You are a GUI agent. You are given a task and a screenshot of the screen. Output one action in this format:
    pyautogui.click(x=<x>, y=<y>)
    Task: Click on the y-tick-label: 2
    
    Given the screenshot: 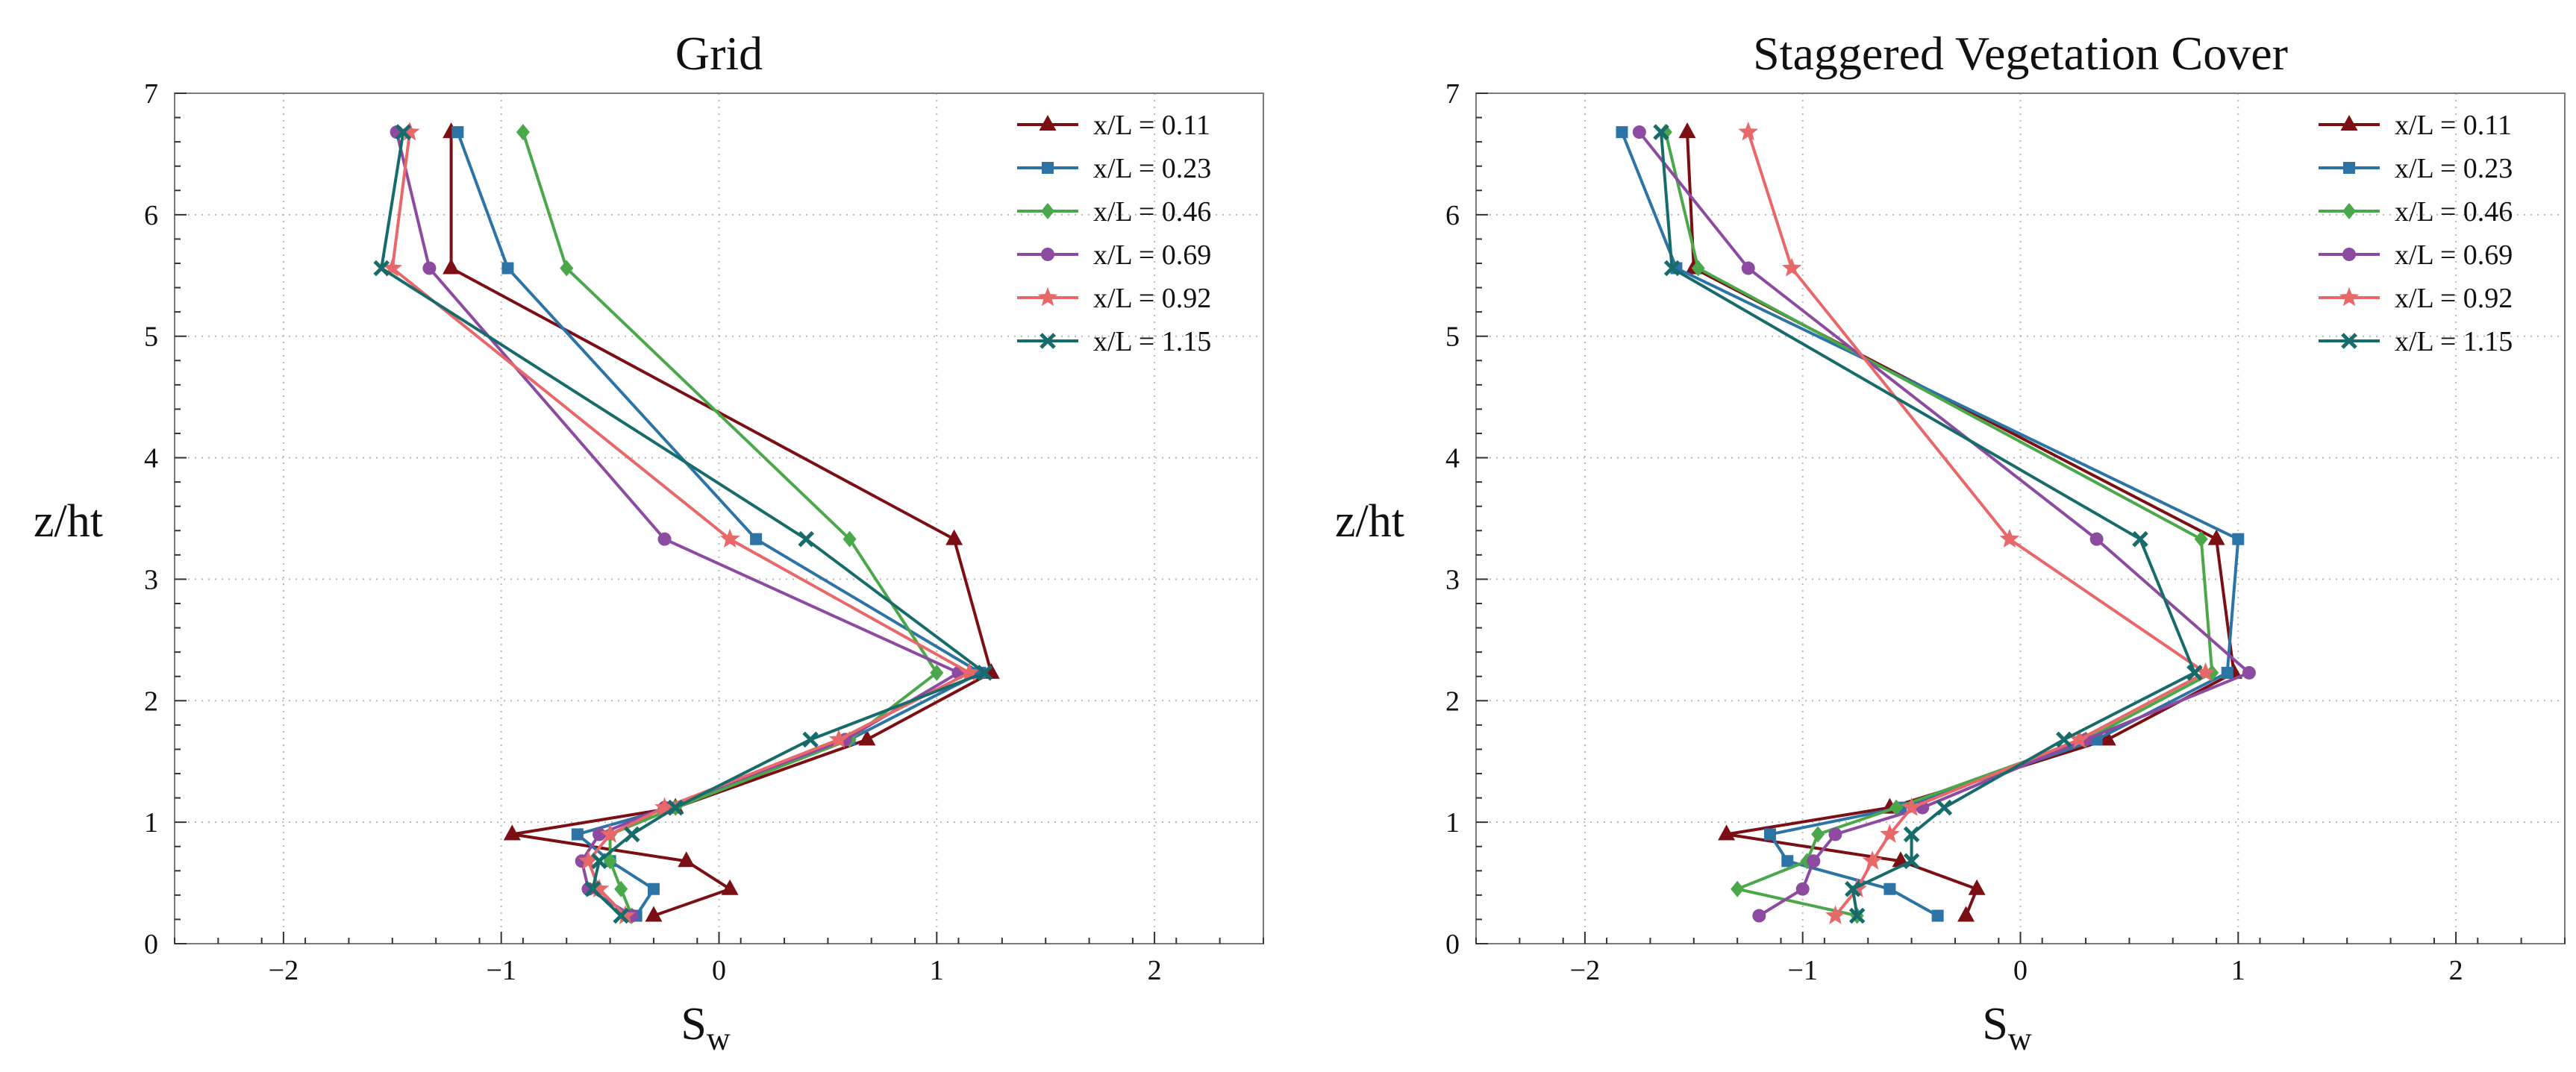 What is the action you would take?
    pyautogui.click(x=151, y=701)
    